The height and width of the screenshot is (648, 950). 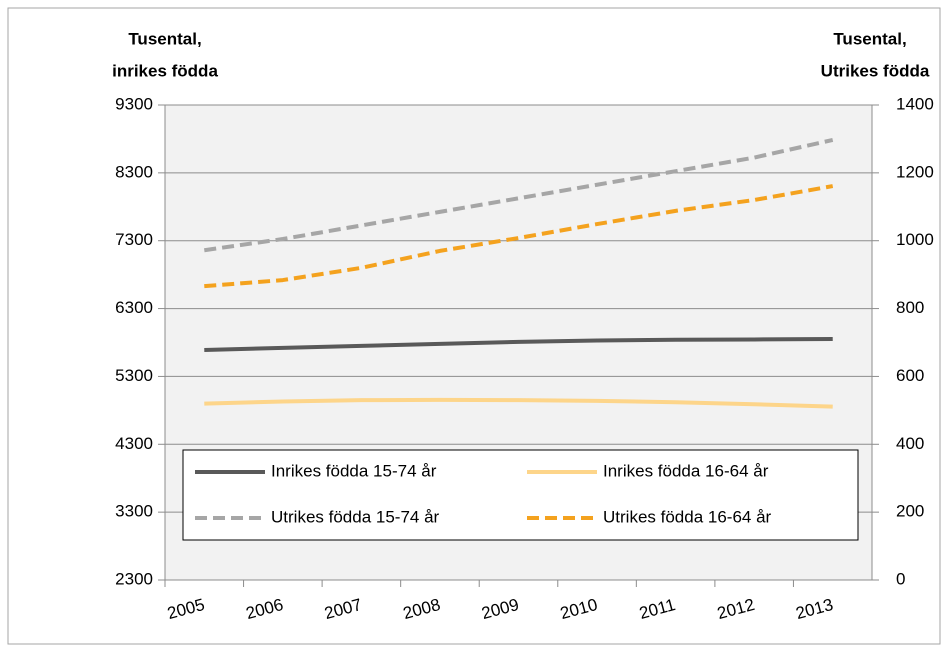 I want to click on y2-tick-label: 1400, so click(x=915, y=103).